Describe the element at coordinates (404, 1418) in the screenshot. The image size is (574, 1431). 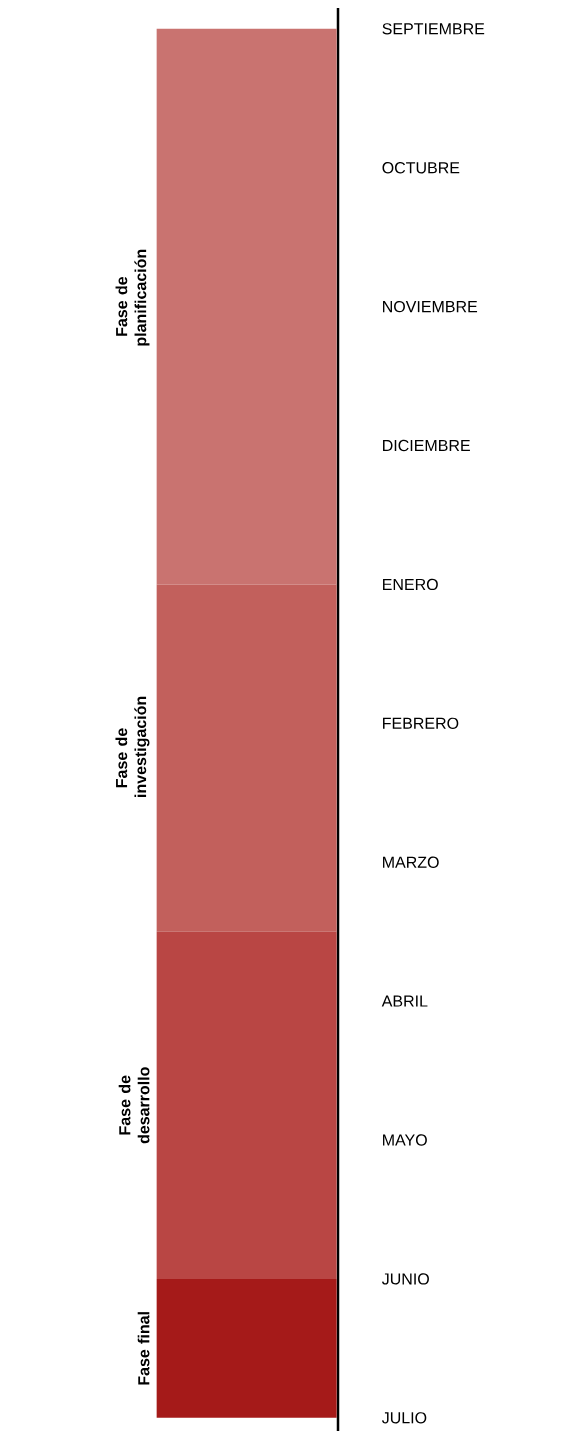
I see `text: JULIO` at that location.